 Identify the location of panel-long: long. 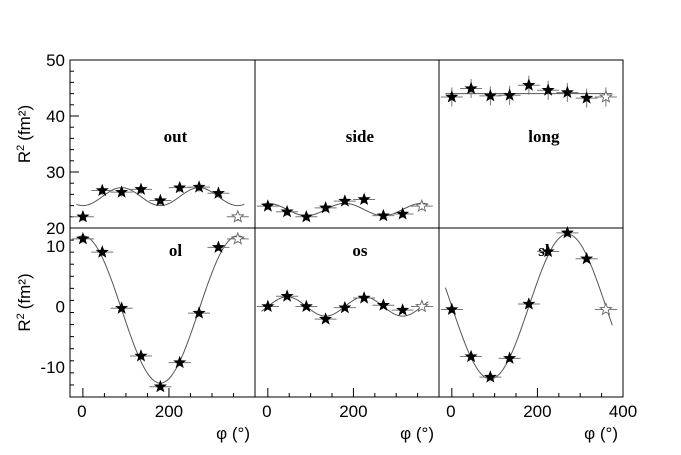
(531, 144).